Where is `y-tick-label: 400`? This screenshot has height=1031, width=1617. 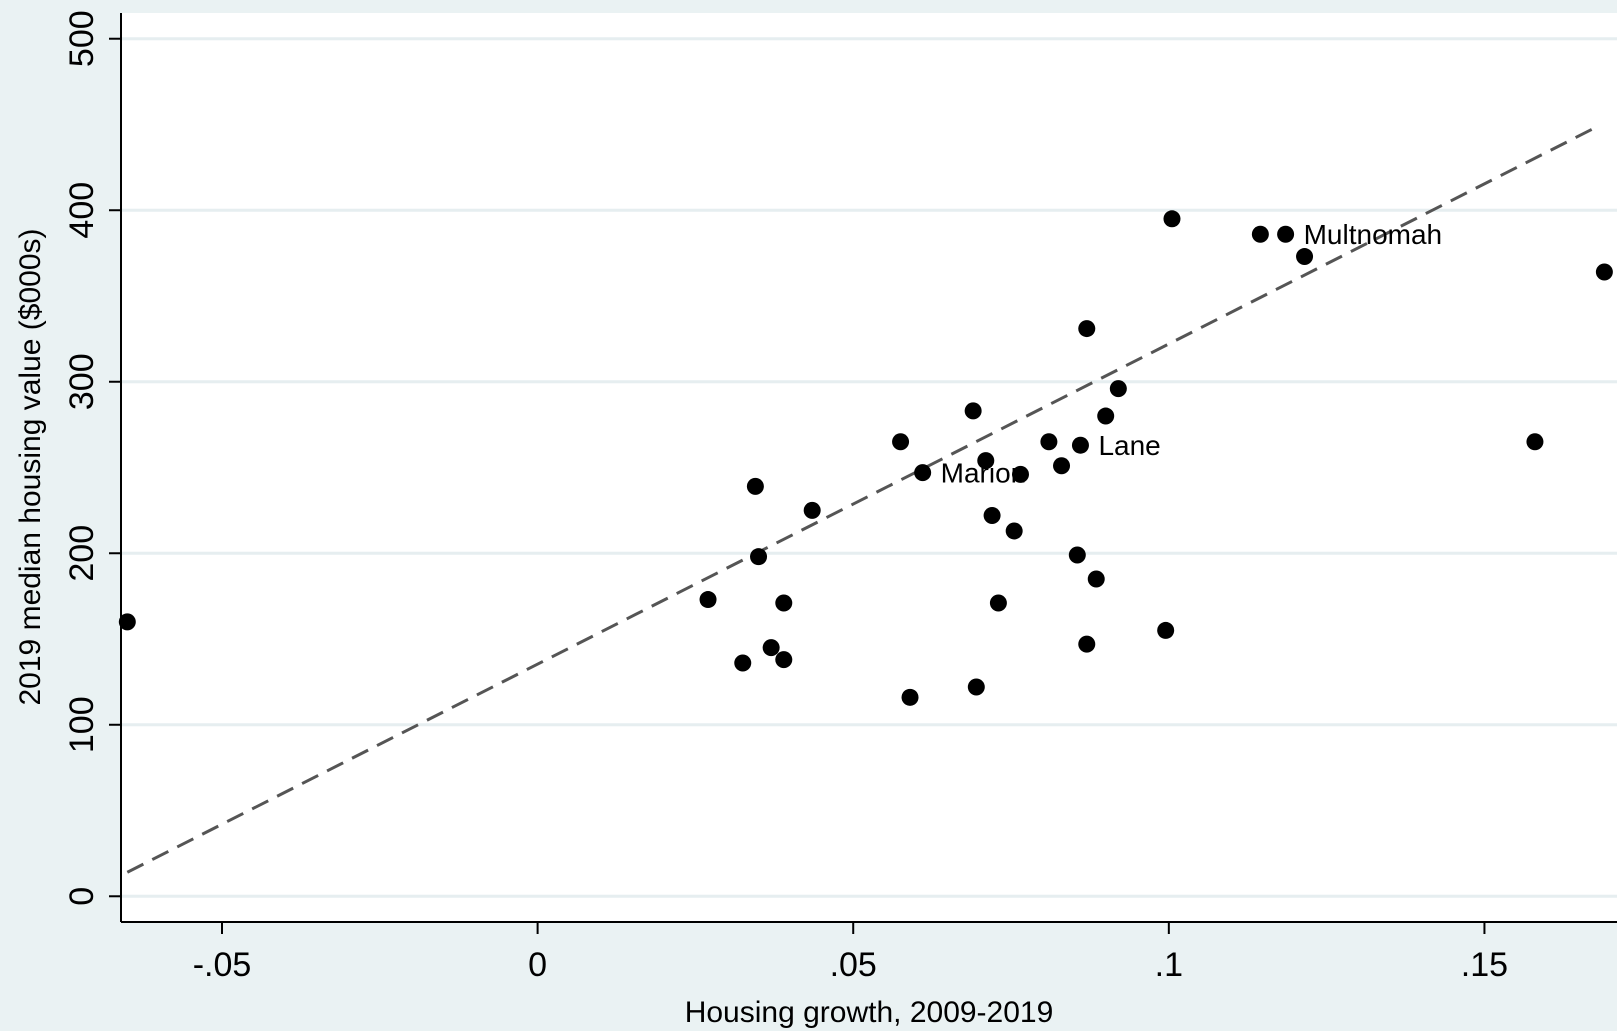
y-tick-label: 400 is located at coordinates (82, 210).